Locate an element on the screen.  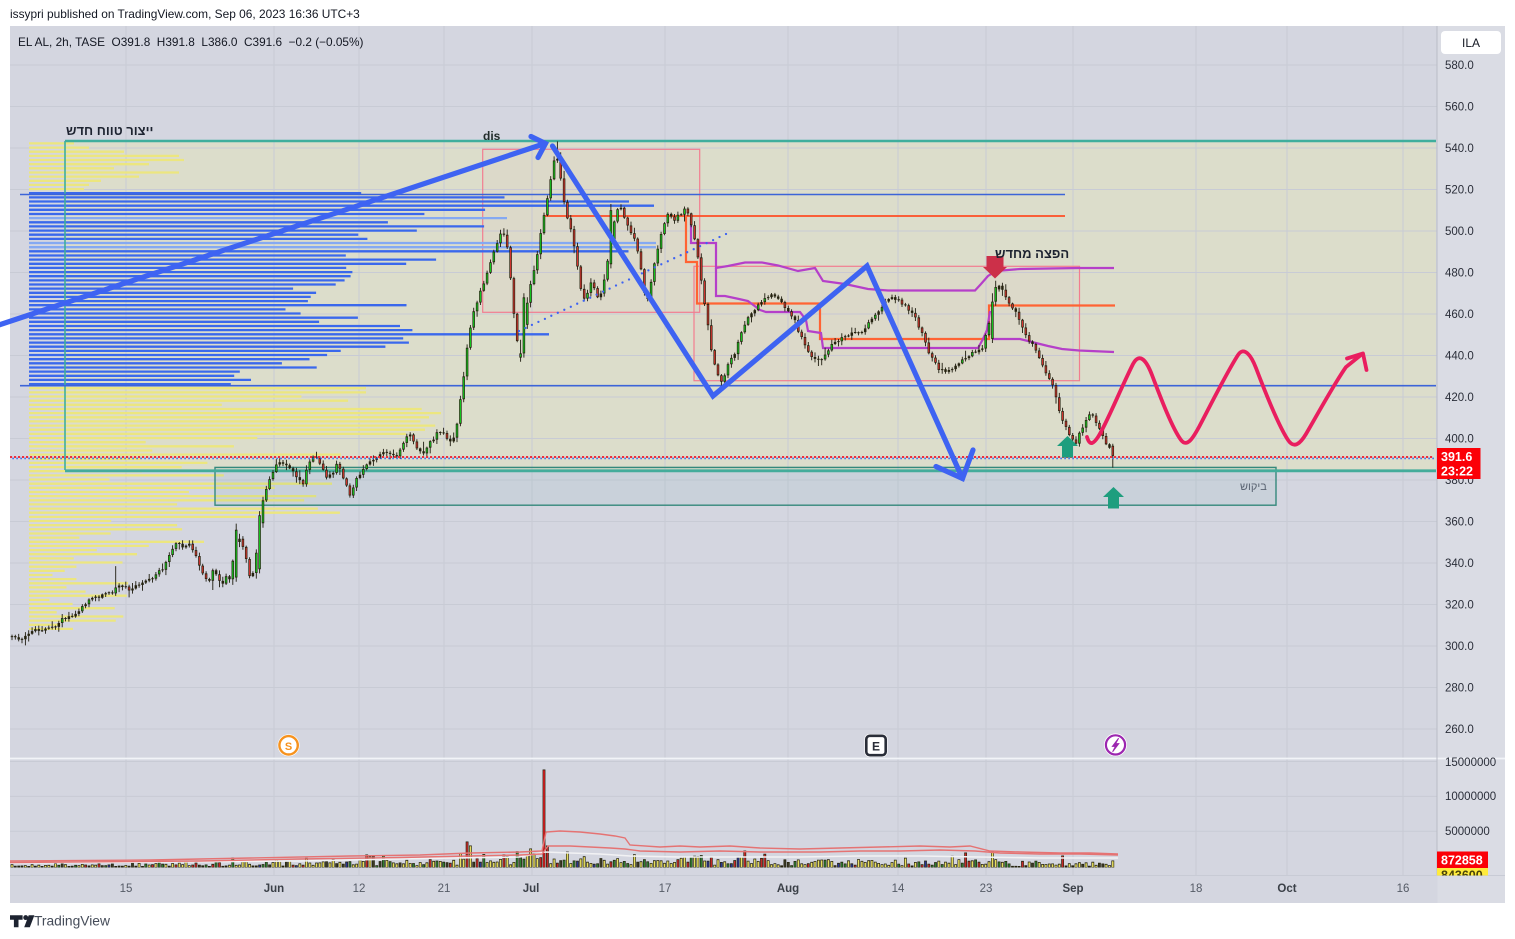
svg-text: 320.0 is located at coordinates (1459, 606).